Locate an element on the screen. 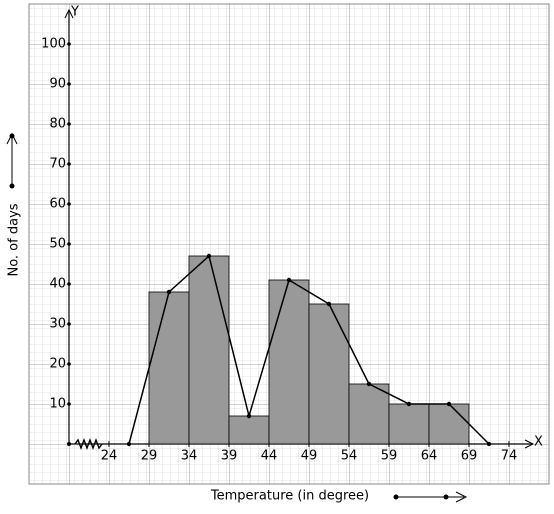 The image size is (554, 514). y-tick-label: 70 is located at coordinates (57, 164).